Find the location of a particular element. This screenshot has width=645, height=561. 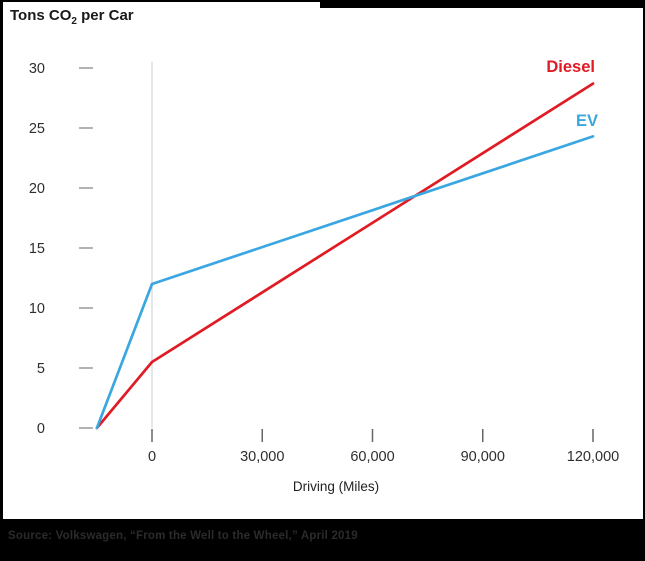

y-tick-label: 5 is located at coordinates (41, 369).